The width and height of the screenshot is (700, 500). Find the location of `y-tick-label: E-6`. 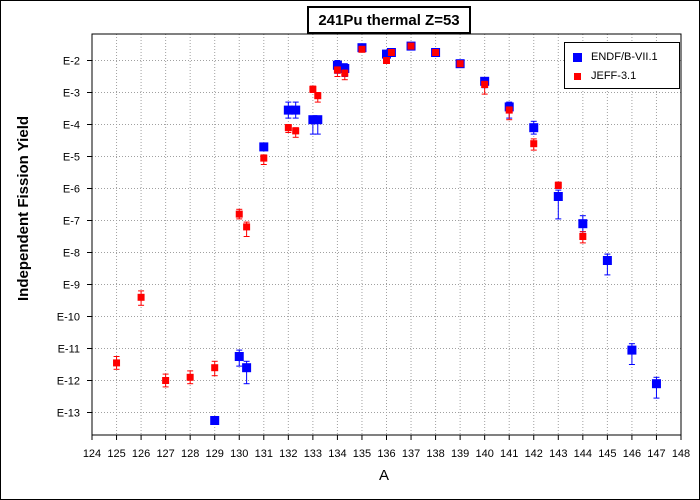

y-tick-label: E-6 is located at coordinates (71, 190).